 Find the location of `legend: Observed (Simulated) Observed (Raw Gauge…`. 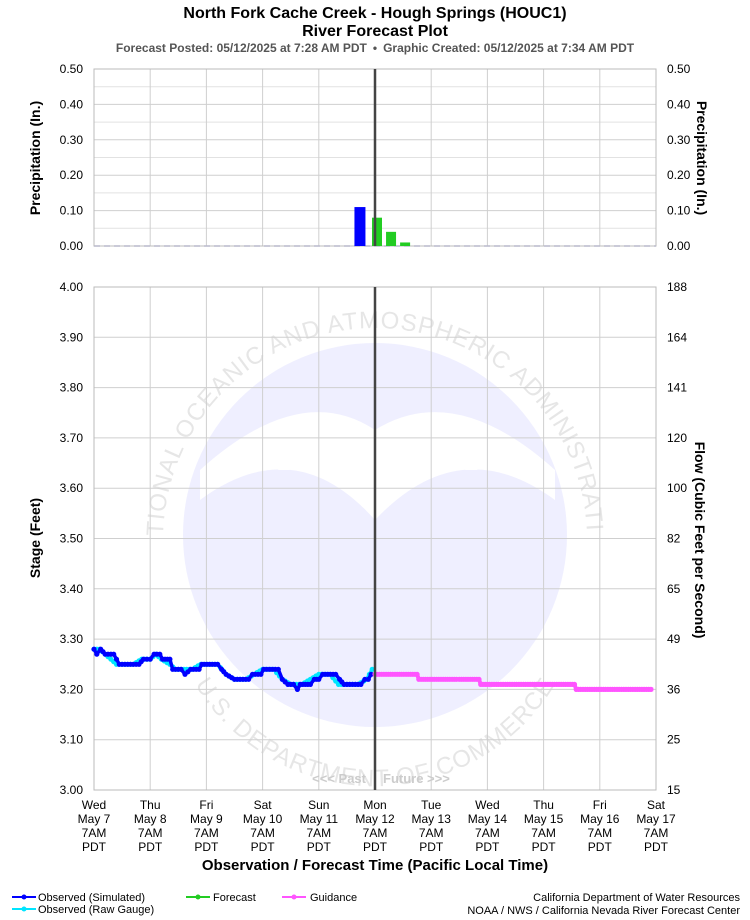

legend: Observed (Simulated) Observed (Raw Gauge… is located at coordinates (184, 904).